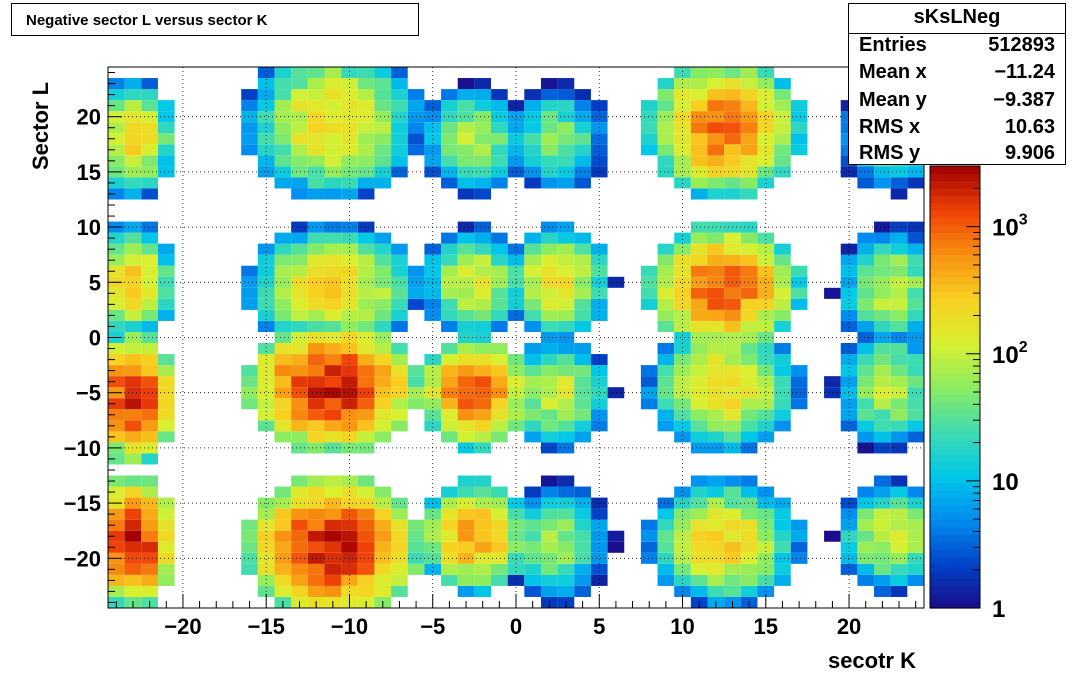 Image resolution: width=1088 pixels, height=676 pixels. Describe the element at coordinates (82, 448) in the screenshot. I see `y-tick-label: −10` at that location.